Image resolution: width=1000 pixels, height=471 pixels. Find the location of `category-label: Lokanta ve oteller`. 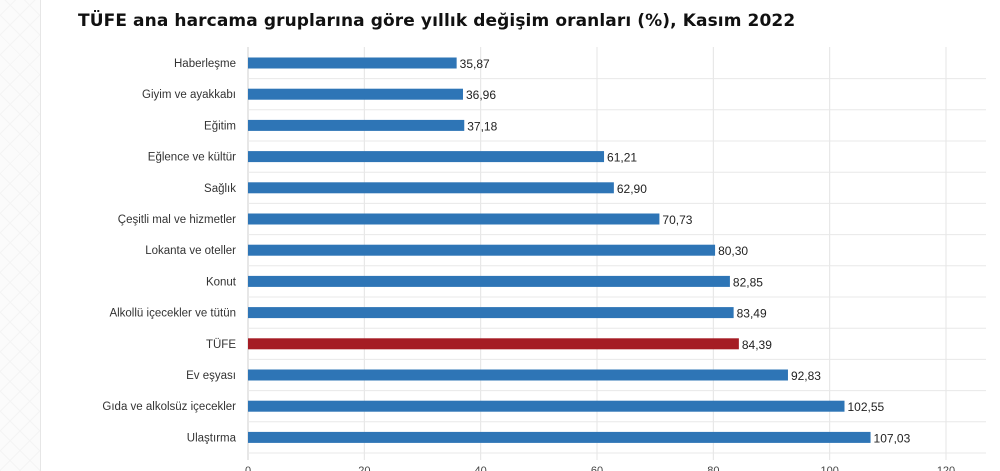

category-label: Lokanta ve oteller is located at coordinates (190, 251).